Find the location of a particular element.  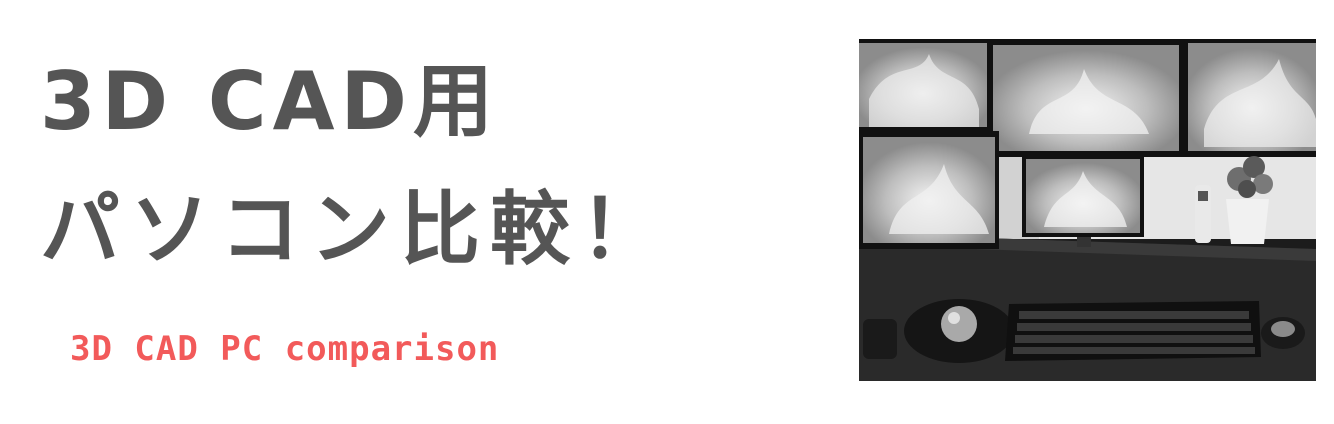

device-left is located at coordinates (880, 339).